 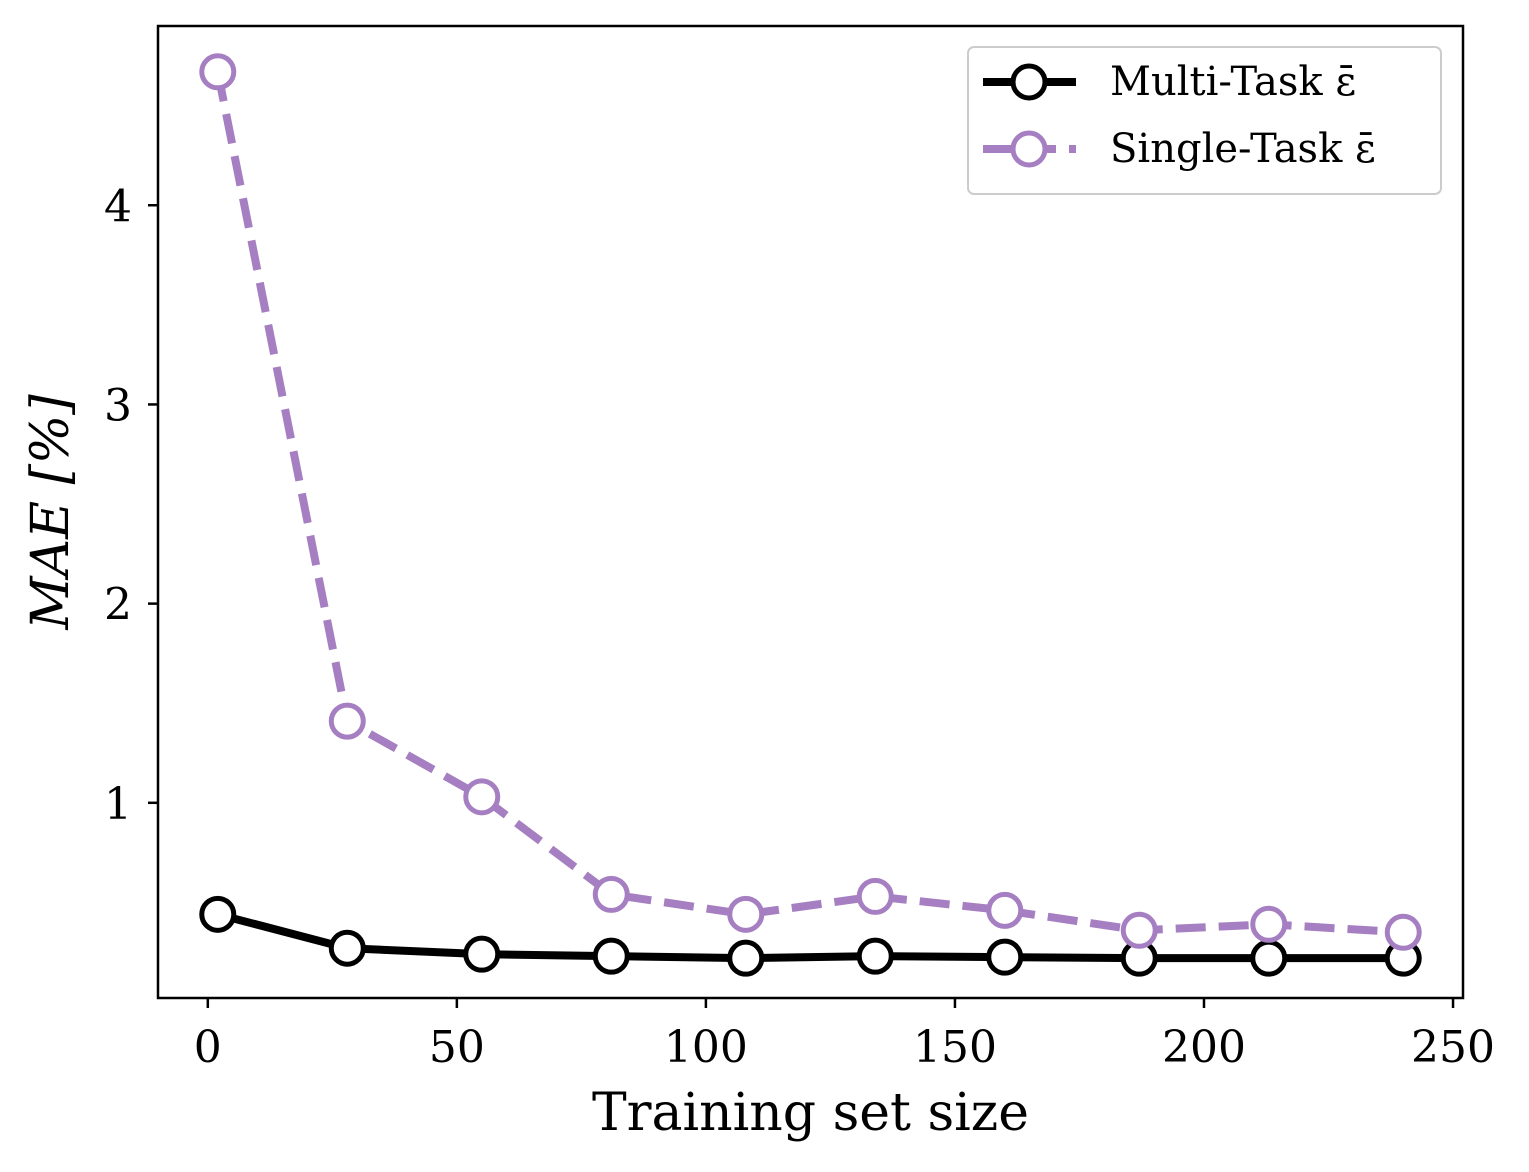 I want to click on x-axis-label: Training set size, so click(x=810, y=1113).